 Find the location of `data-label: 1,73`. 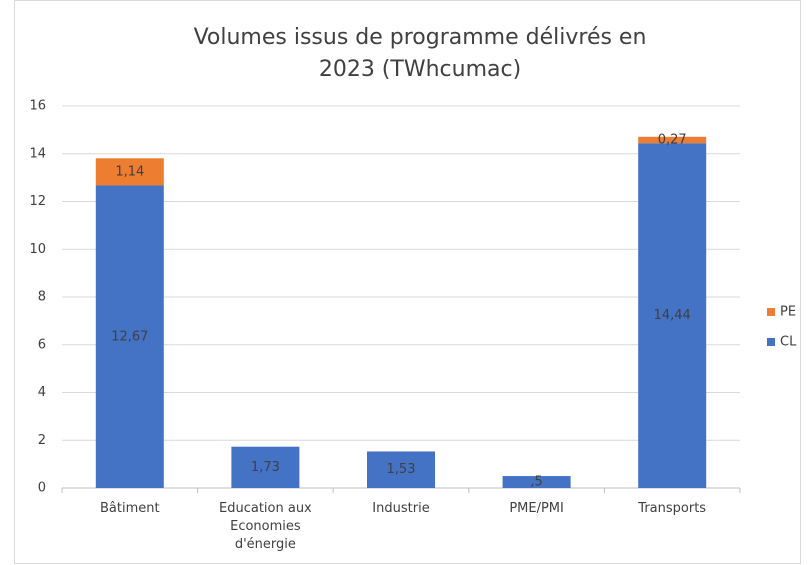

data-label: 1,73 is located at coordinates (265, 467).